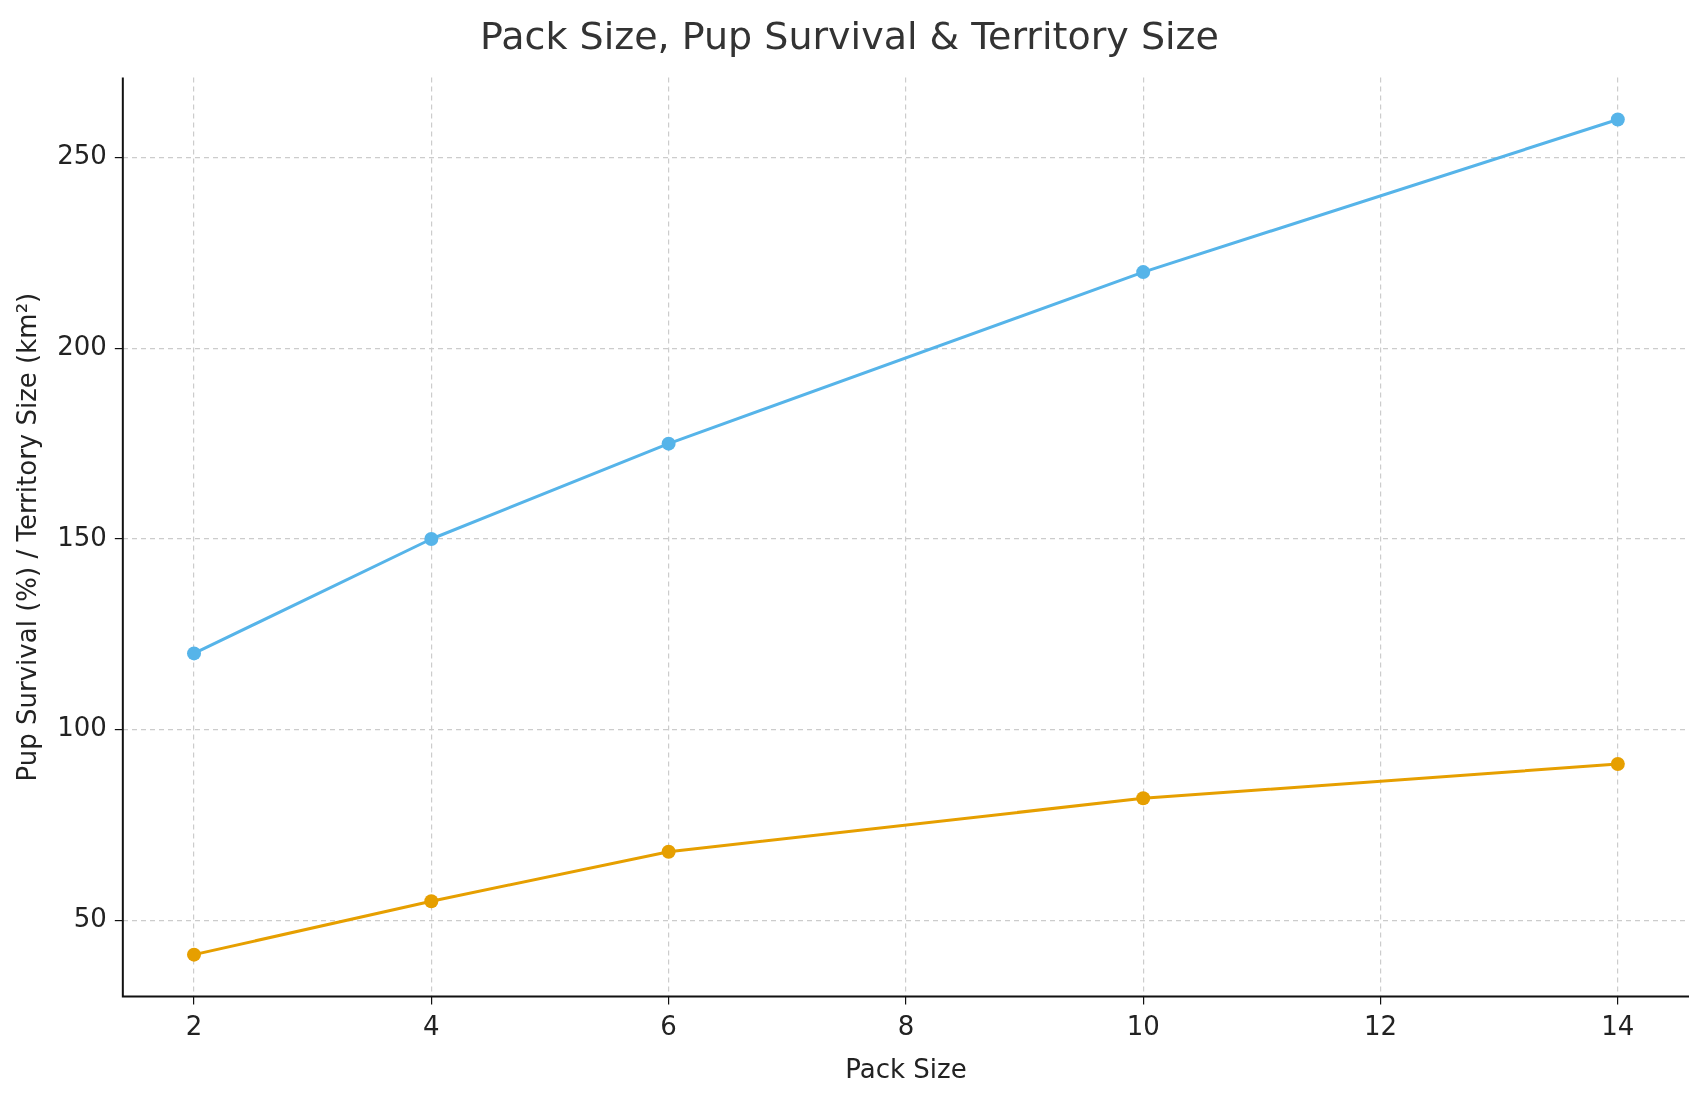 The width and height of the screenshot is (1707, 1101). What do you see at coordinates (1618, 1025) in the screenshot?
I see `x-tick-label: 14` at bounding box center [1618, 1025].